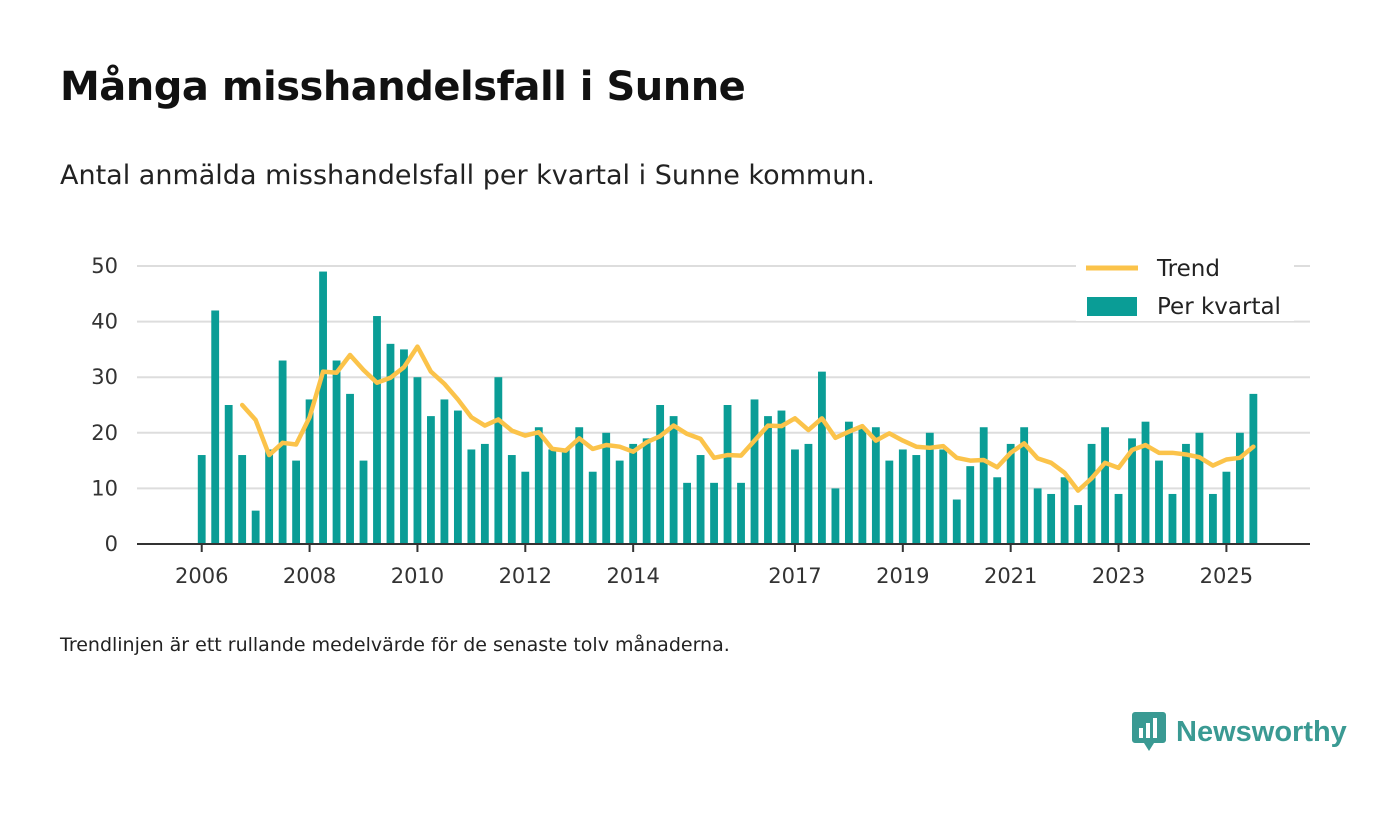 This screenshot has width=1400, height=813. I want to click on x-tick-label: 2010, so click(417, 576).